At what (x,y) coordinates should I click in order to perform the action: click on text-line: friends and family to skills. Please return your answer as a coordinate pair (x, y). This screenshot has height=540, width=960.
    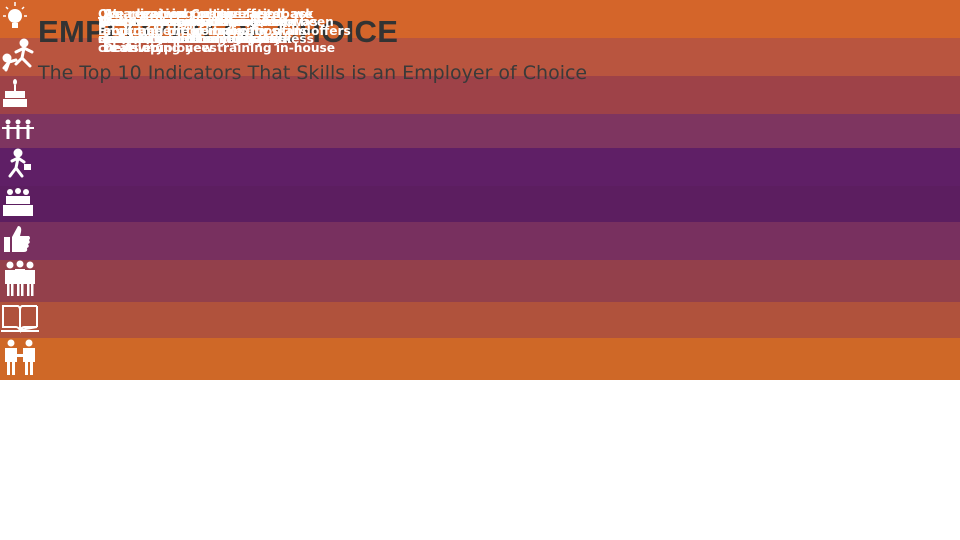
    Looking at the image, I should click on (194, 39).